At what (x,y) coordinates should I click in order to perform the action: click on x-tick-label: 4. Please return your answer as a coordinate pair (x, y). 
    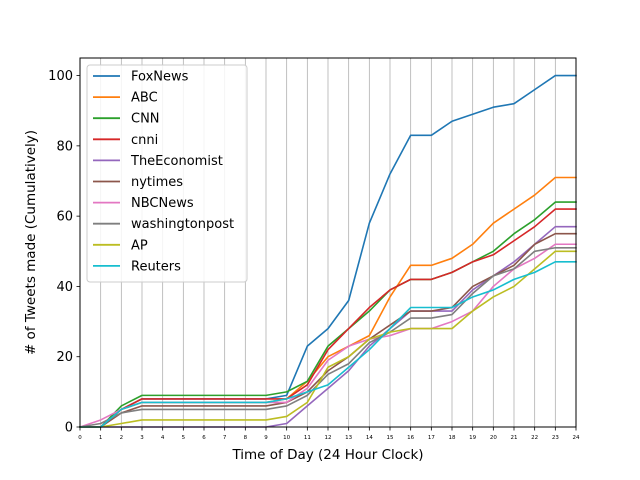
    Looking at the image, I should click on (163, 438).